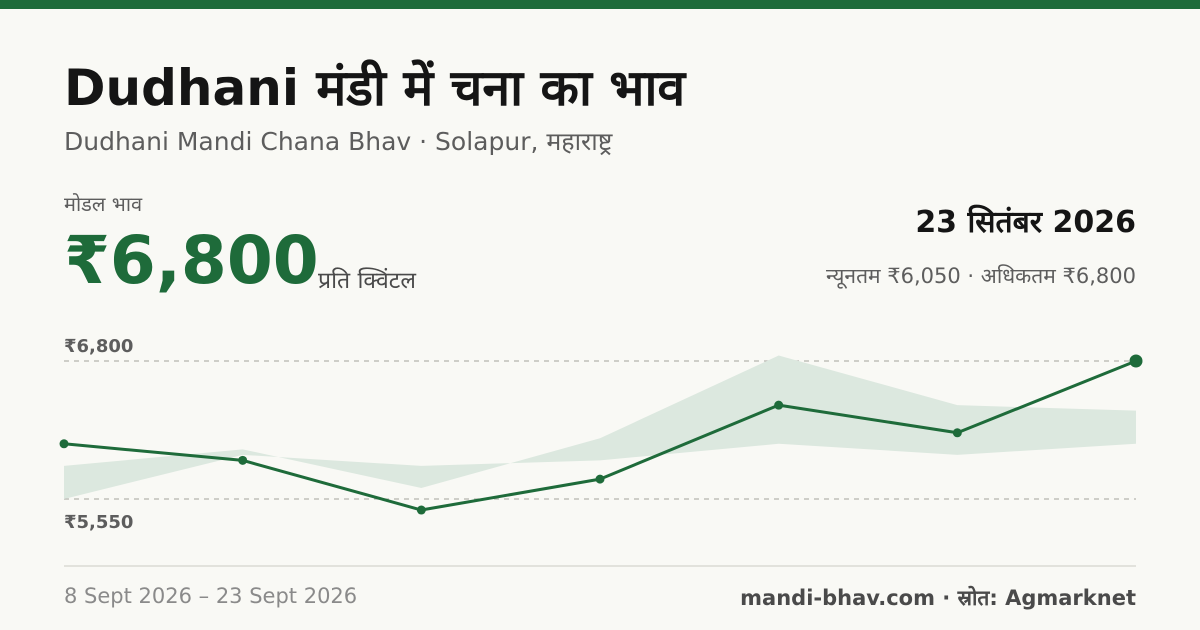 Image resolution: width=1200 pixels, height=630 pixels. Describe the element at coordinates (211, 596) in the screenshot. I see `date-period: 8 Sept 2026 – 23 Sept 2026` at that location.